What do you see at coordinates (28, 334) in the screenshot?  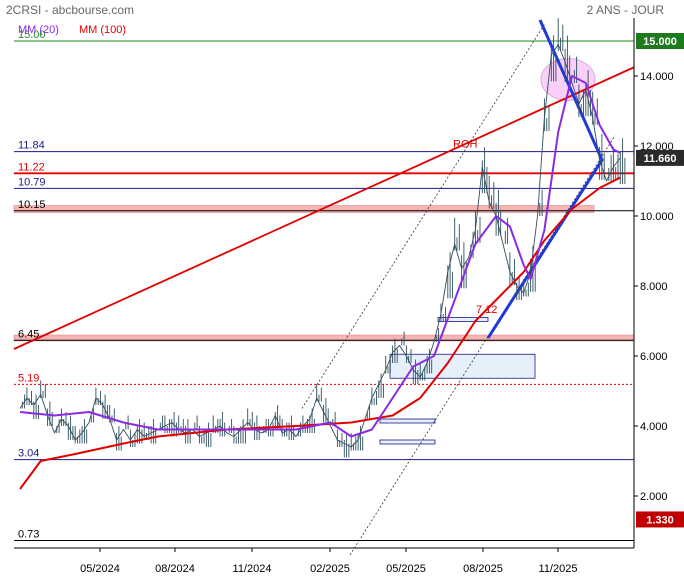 I see `level-label-5: 6.45` at bounding box center [28, 334].